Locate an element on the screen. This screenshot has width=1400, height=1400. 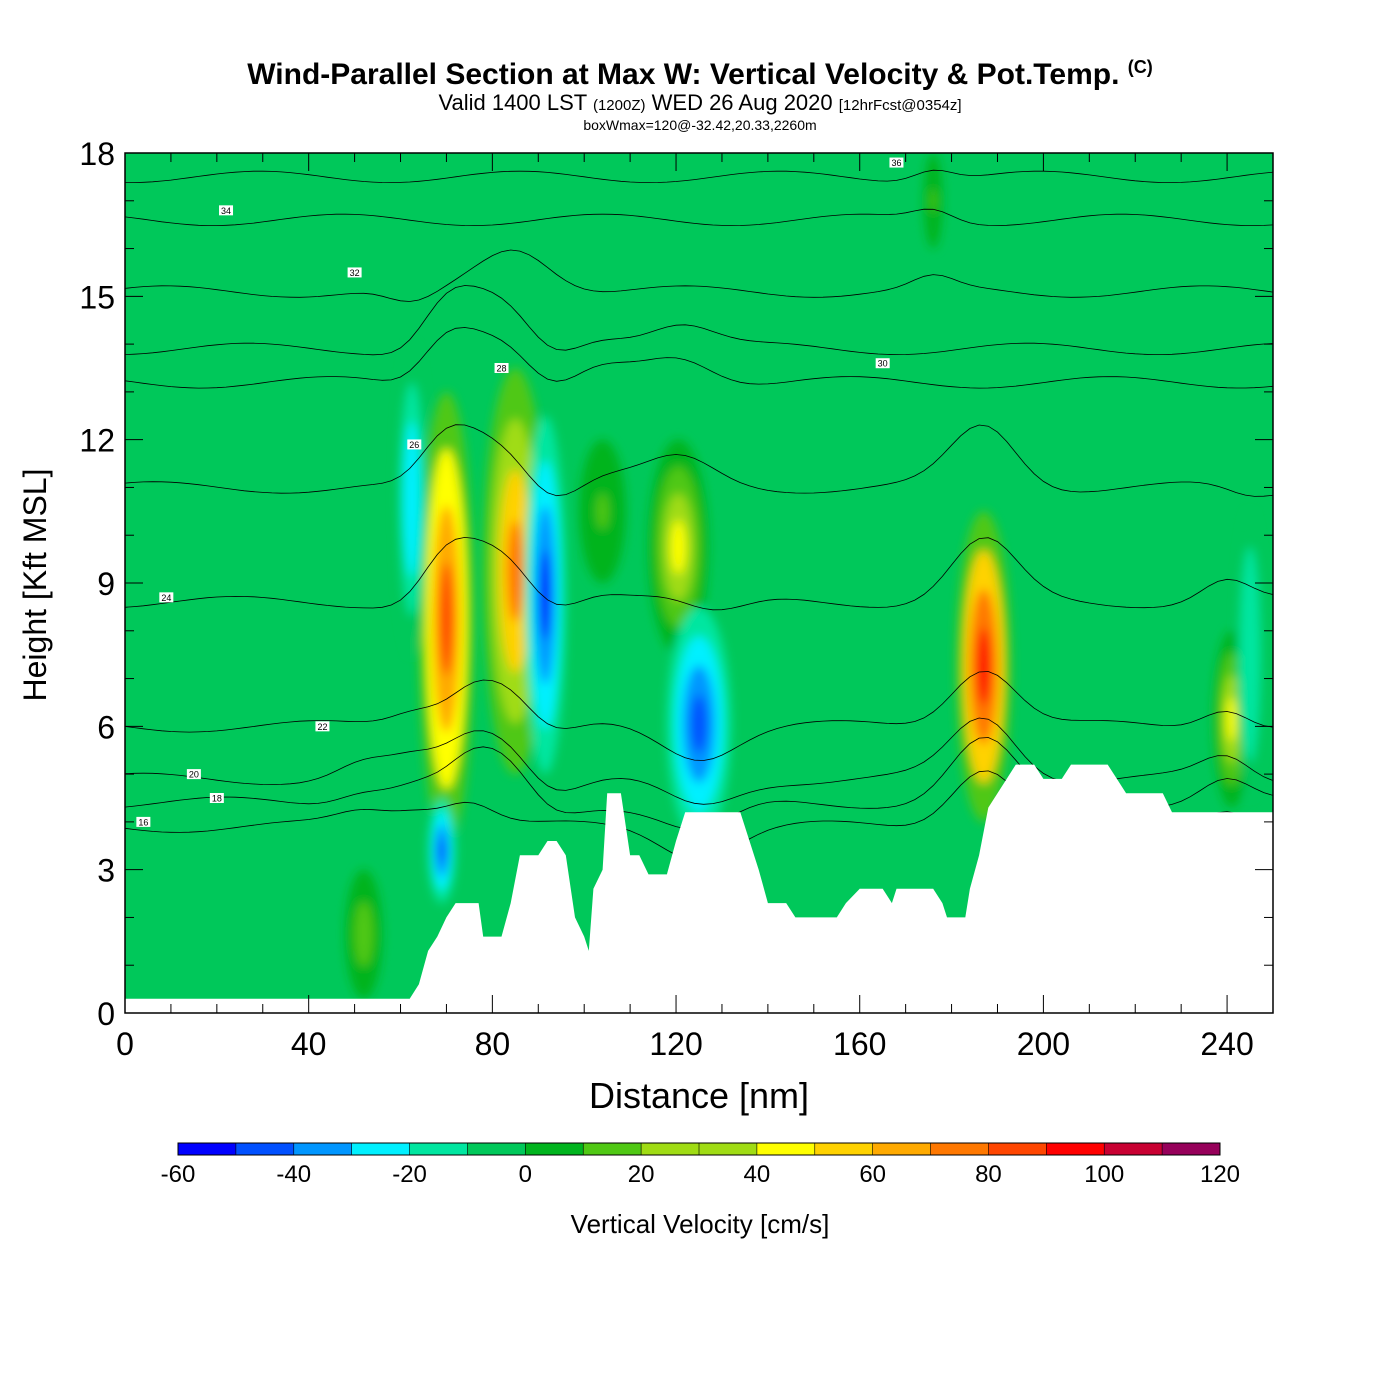
x-tick-label: 80 is located at coordinates (493, 1044).